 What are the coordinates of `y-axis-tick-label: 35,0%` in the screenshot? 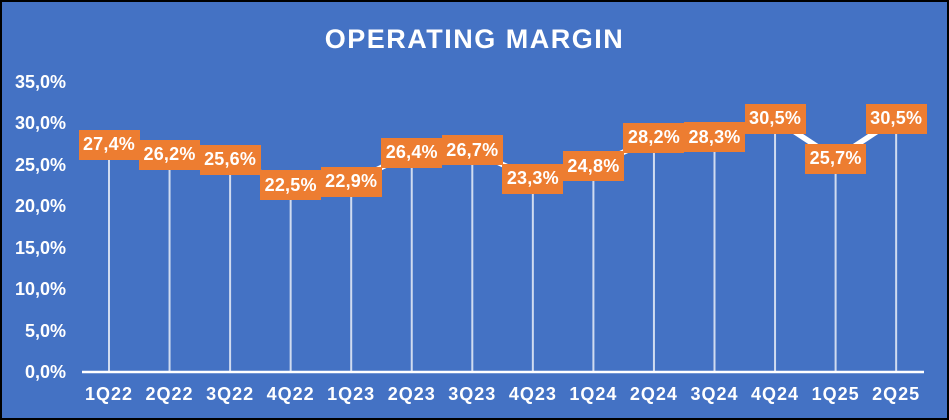 It's located at (40, 81).